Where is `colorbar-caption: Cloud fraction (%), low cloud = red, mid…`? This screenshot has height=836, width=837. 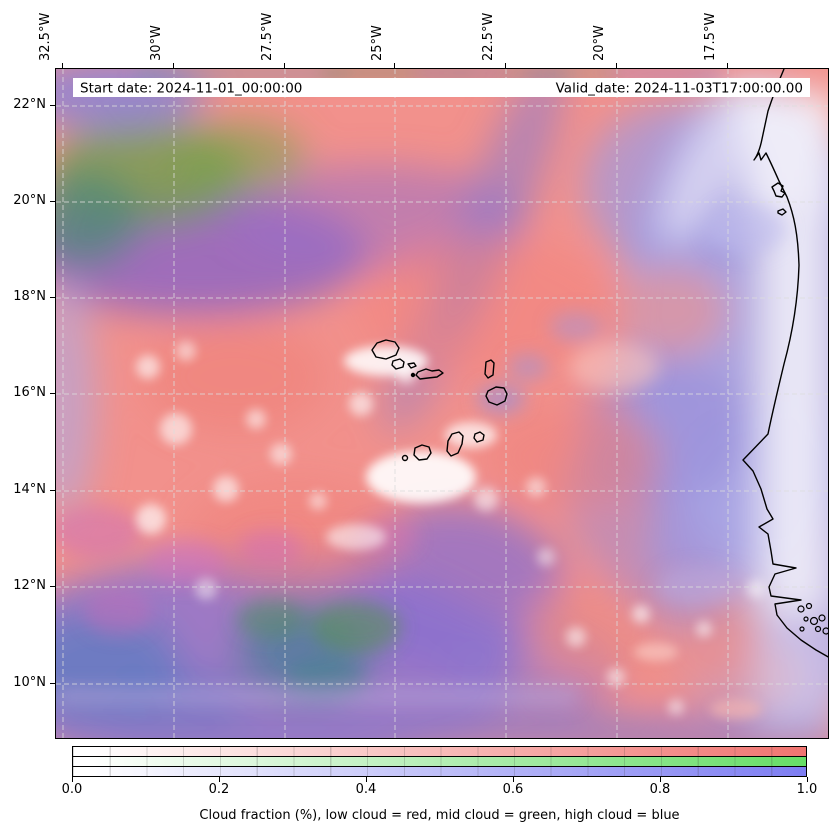
colorbar-caption: Cloud fraction (%), low cloud = red, mid… is located at coordinates (439, 815).